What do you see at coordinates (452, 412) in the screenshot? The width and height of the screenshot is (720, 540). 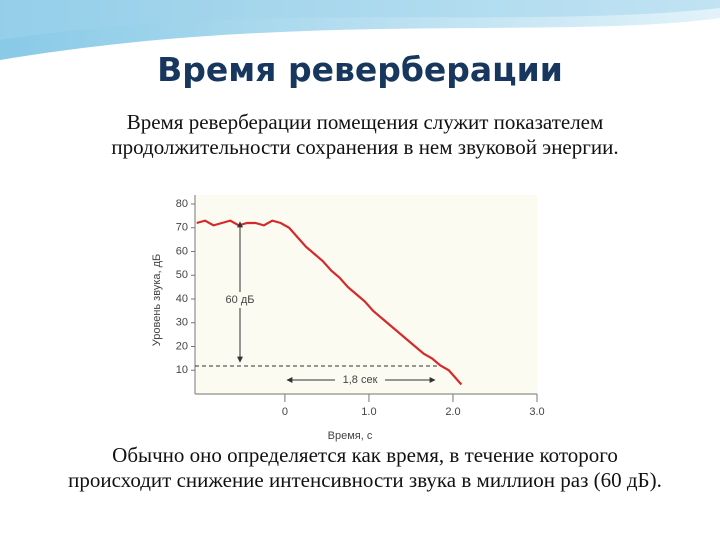 I see `x-tick-label: 2.0` at bounding box center [452, 412].